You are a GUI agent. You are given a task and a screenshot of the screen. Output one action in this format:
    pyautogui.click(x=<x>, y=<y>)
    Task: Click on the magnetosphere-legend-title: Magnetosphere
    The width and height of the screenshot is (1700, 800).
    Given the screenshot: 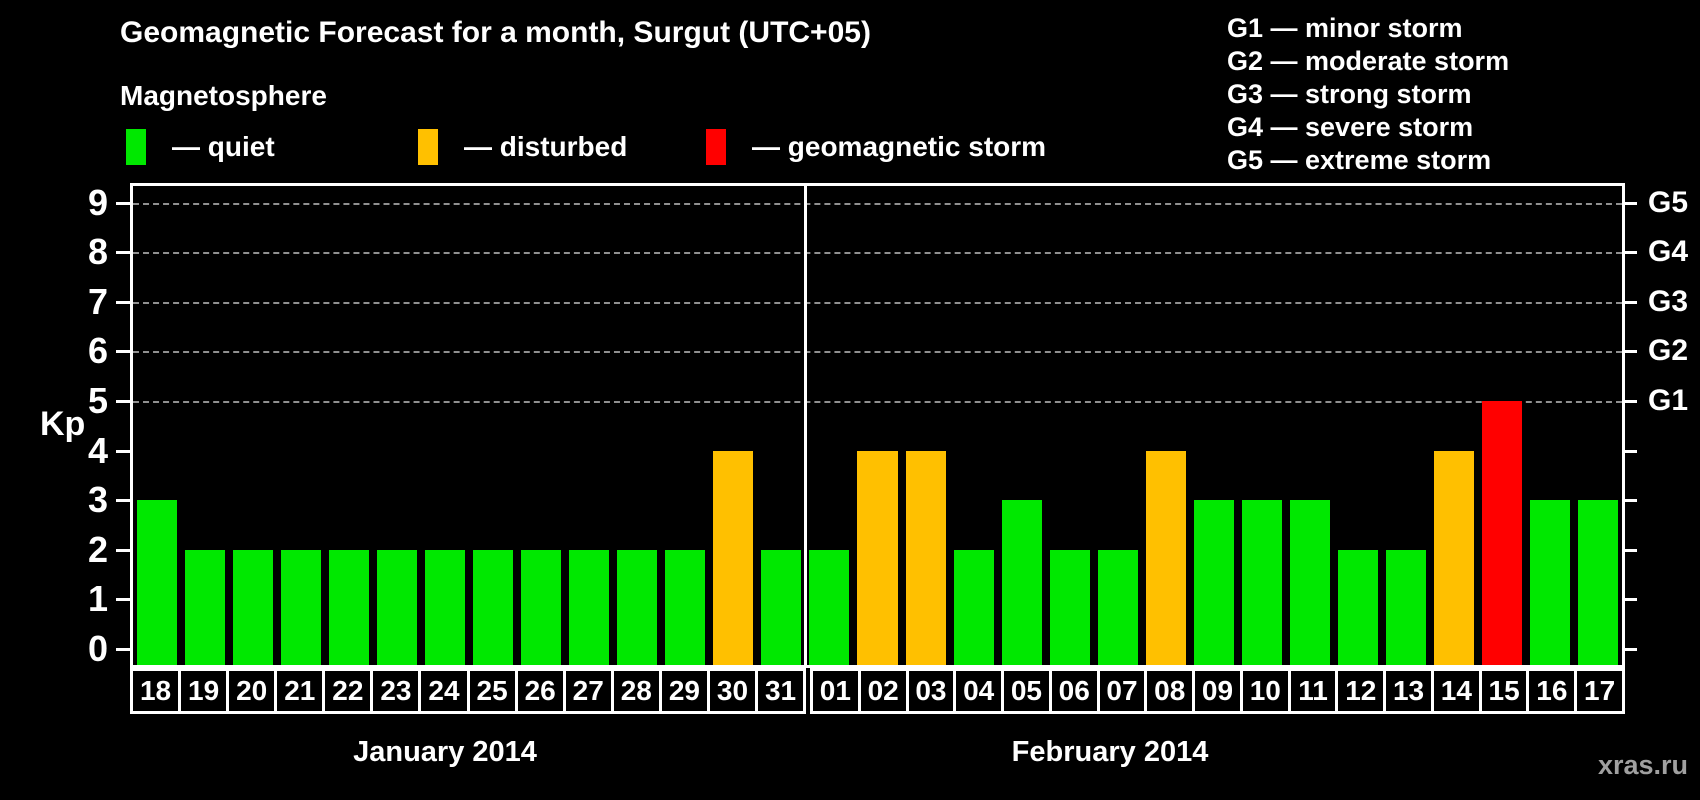 What is the action you would take?
    pyautogui.click(x=223, y=95)
    